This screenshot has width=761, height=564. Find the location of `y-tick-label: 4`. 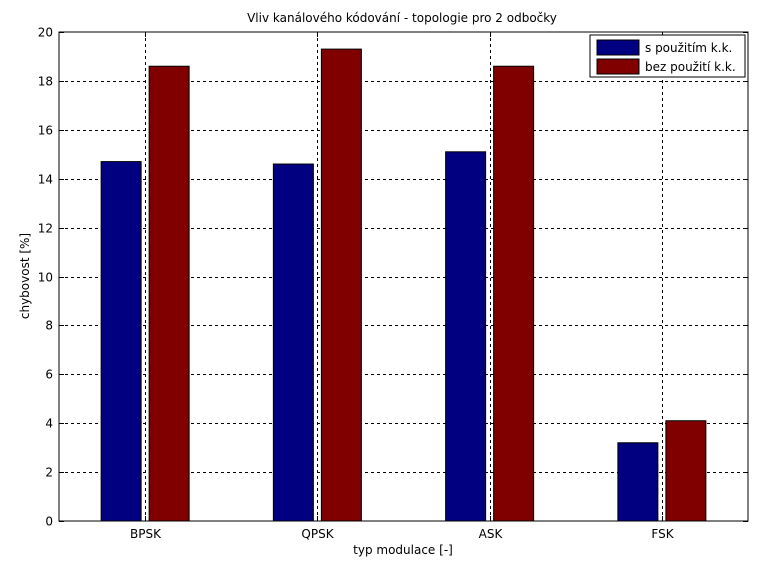

y-tick-label: 4 is located at coordinates (49, 424).